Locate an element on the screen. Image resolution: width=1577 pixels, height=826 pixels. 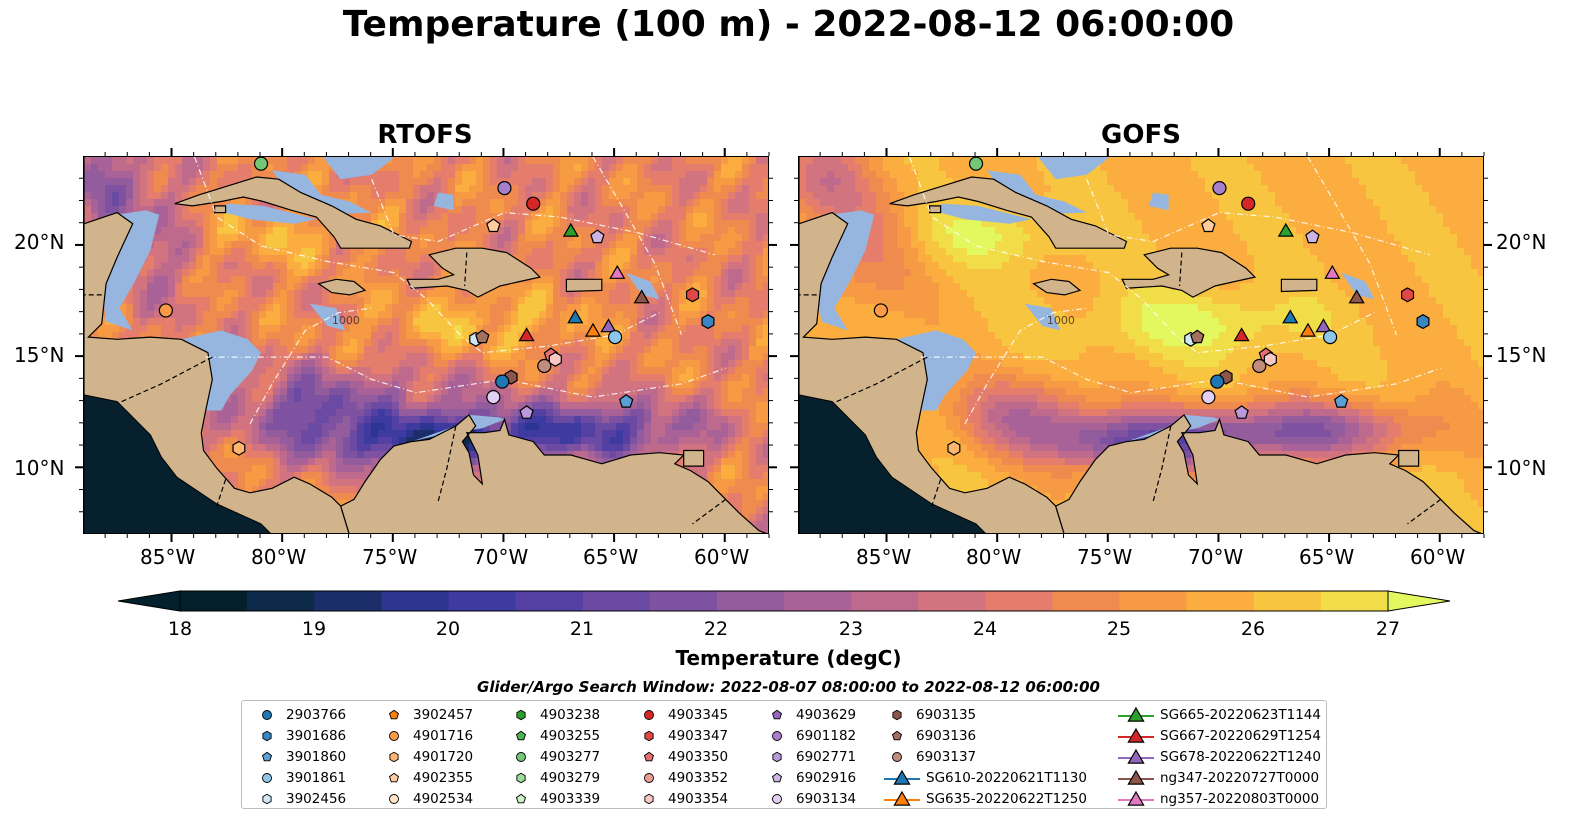
legend-label: 3901686 is located at coordinates (316, 735).